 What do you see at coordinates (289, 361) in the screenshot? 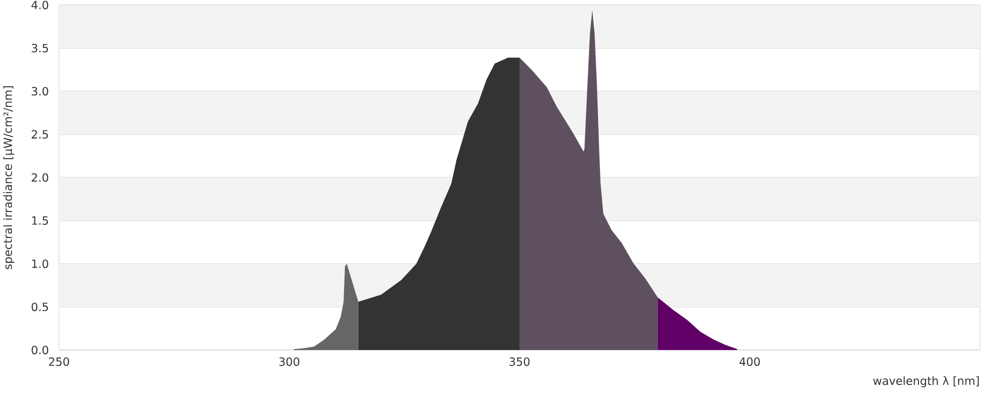
I see `x-tick-label: 300` at bounding box center [289, 361].